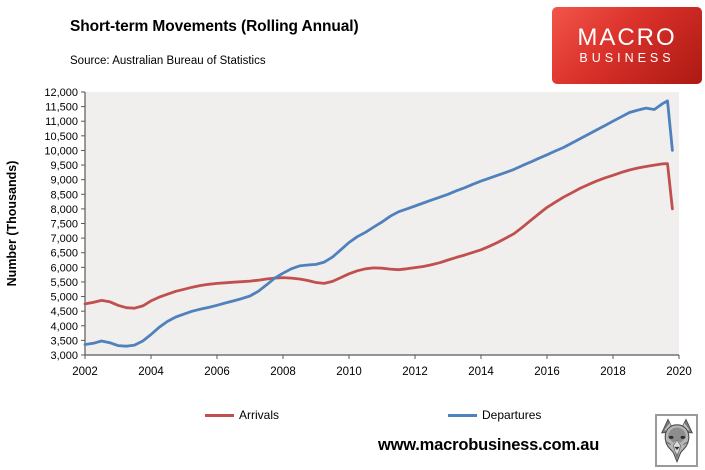  What do you see at coordinates (64, 239) in the screenshot?
I see `y-tick-label: 7,000` at bounding box center [64, 239].